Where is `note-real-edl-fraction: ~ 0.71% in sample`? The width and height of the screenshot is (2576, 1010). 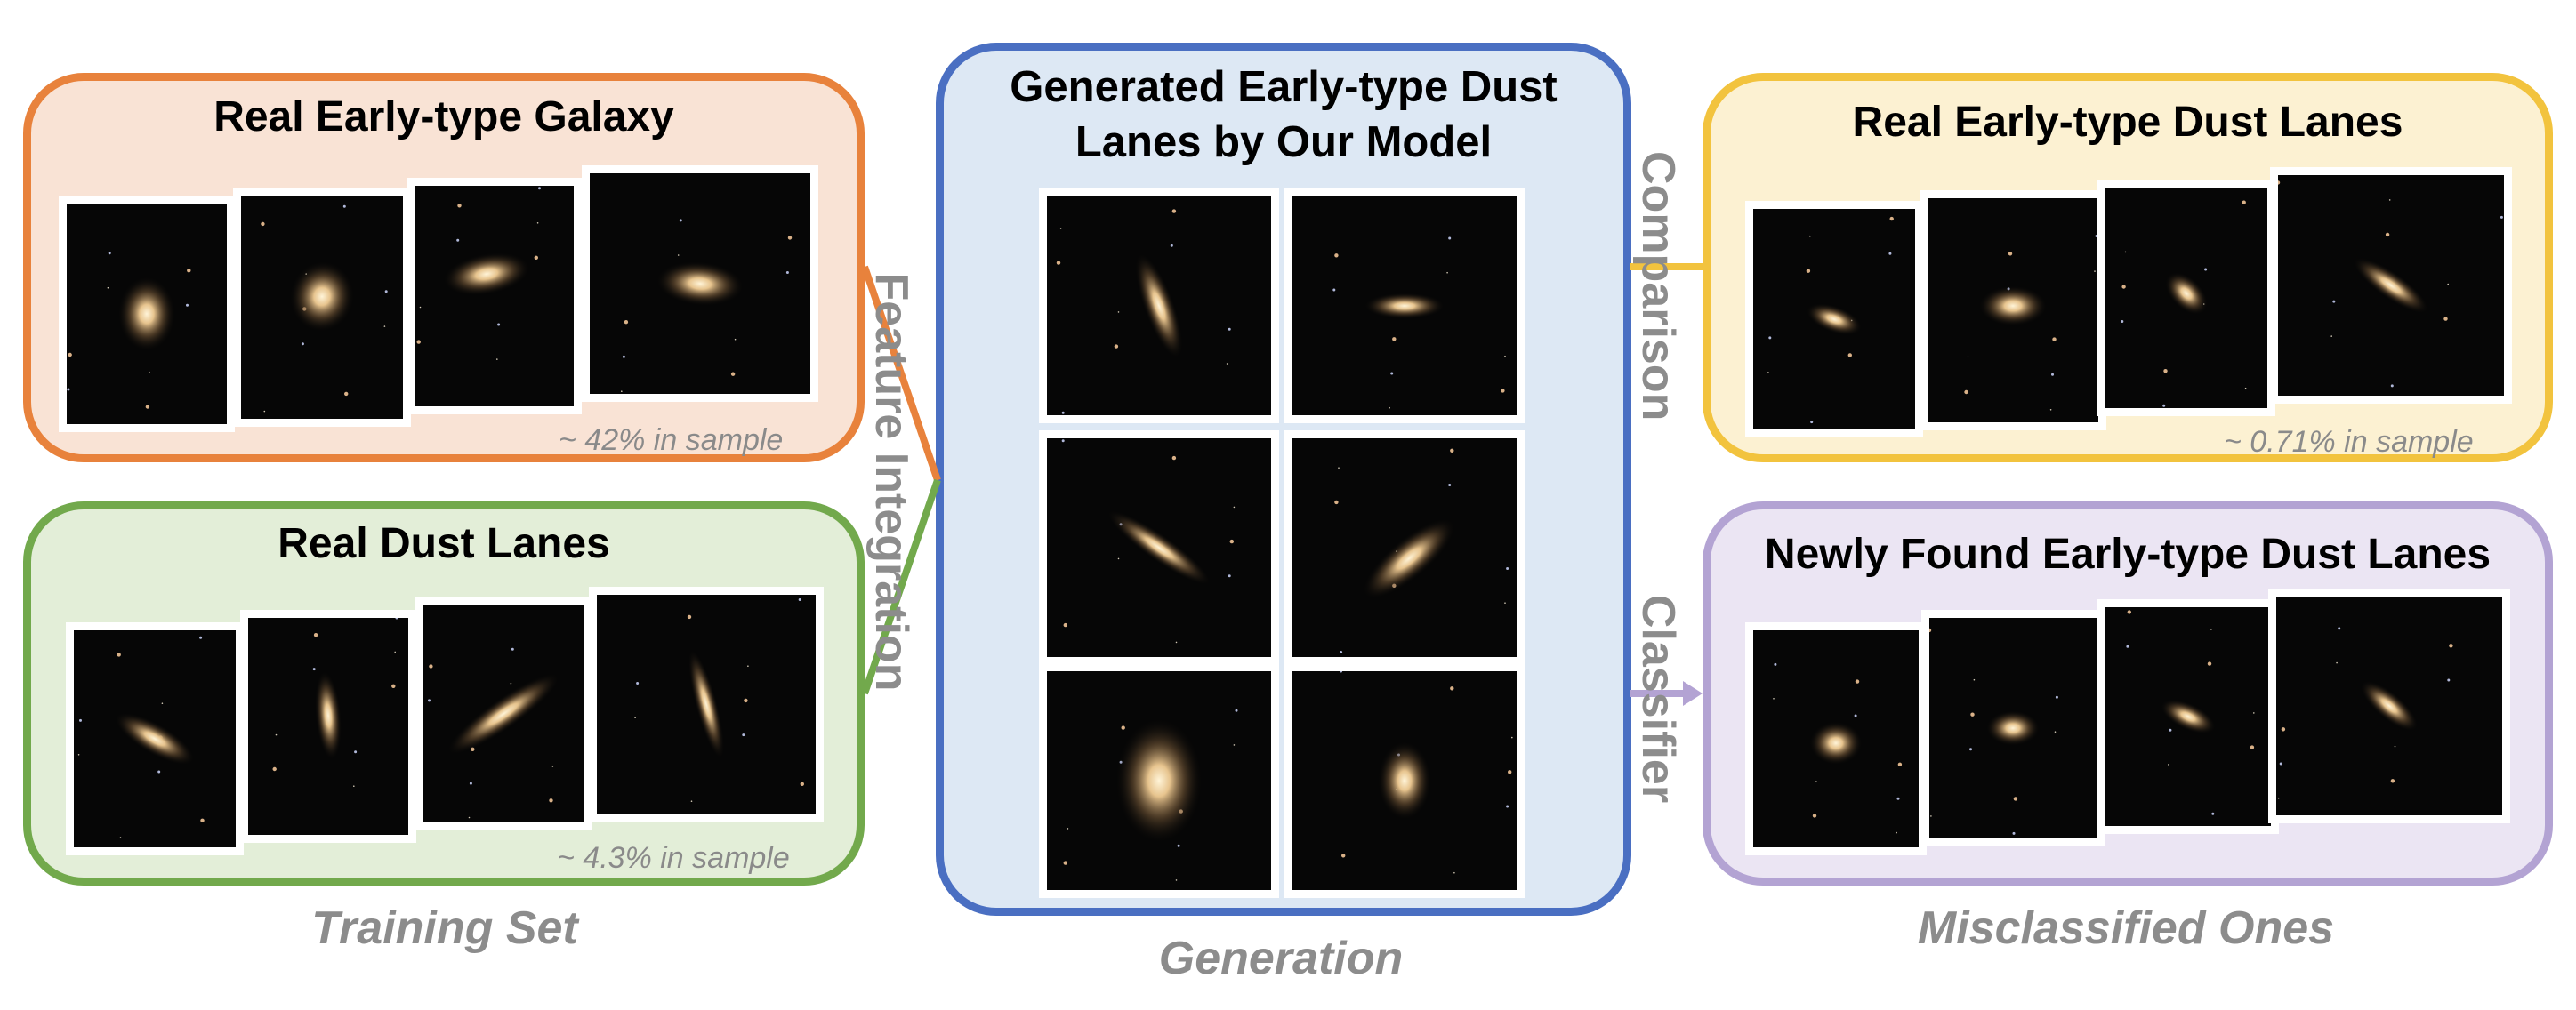
note-real-edl-fraction: ~ 0.71% in sample is located at coordinates (2349, 442).